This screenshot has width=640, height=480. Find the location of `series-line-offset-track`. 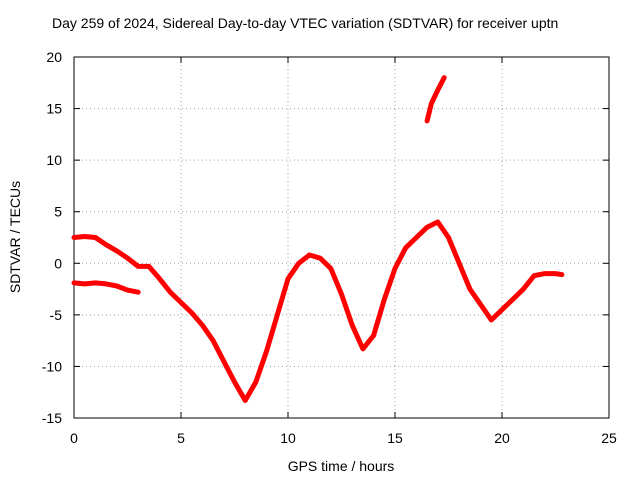

series-line-offset-track is located at coordinates (435, 99).